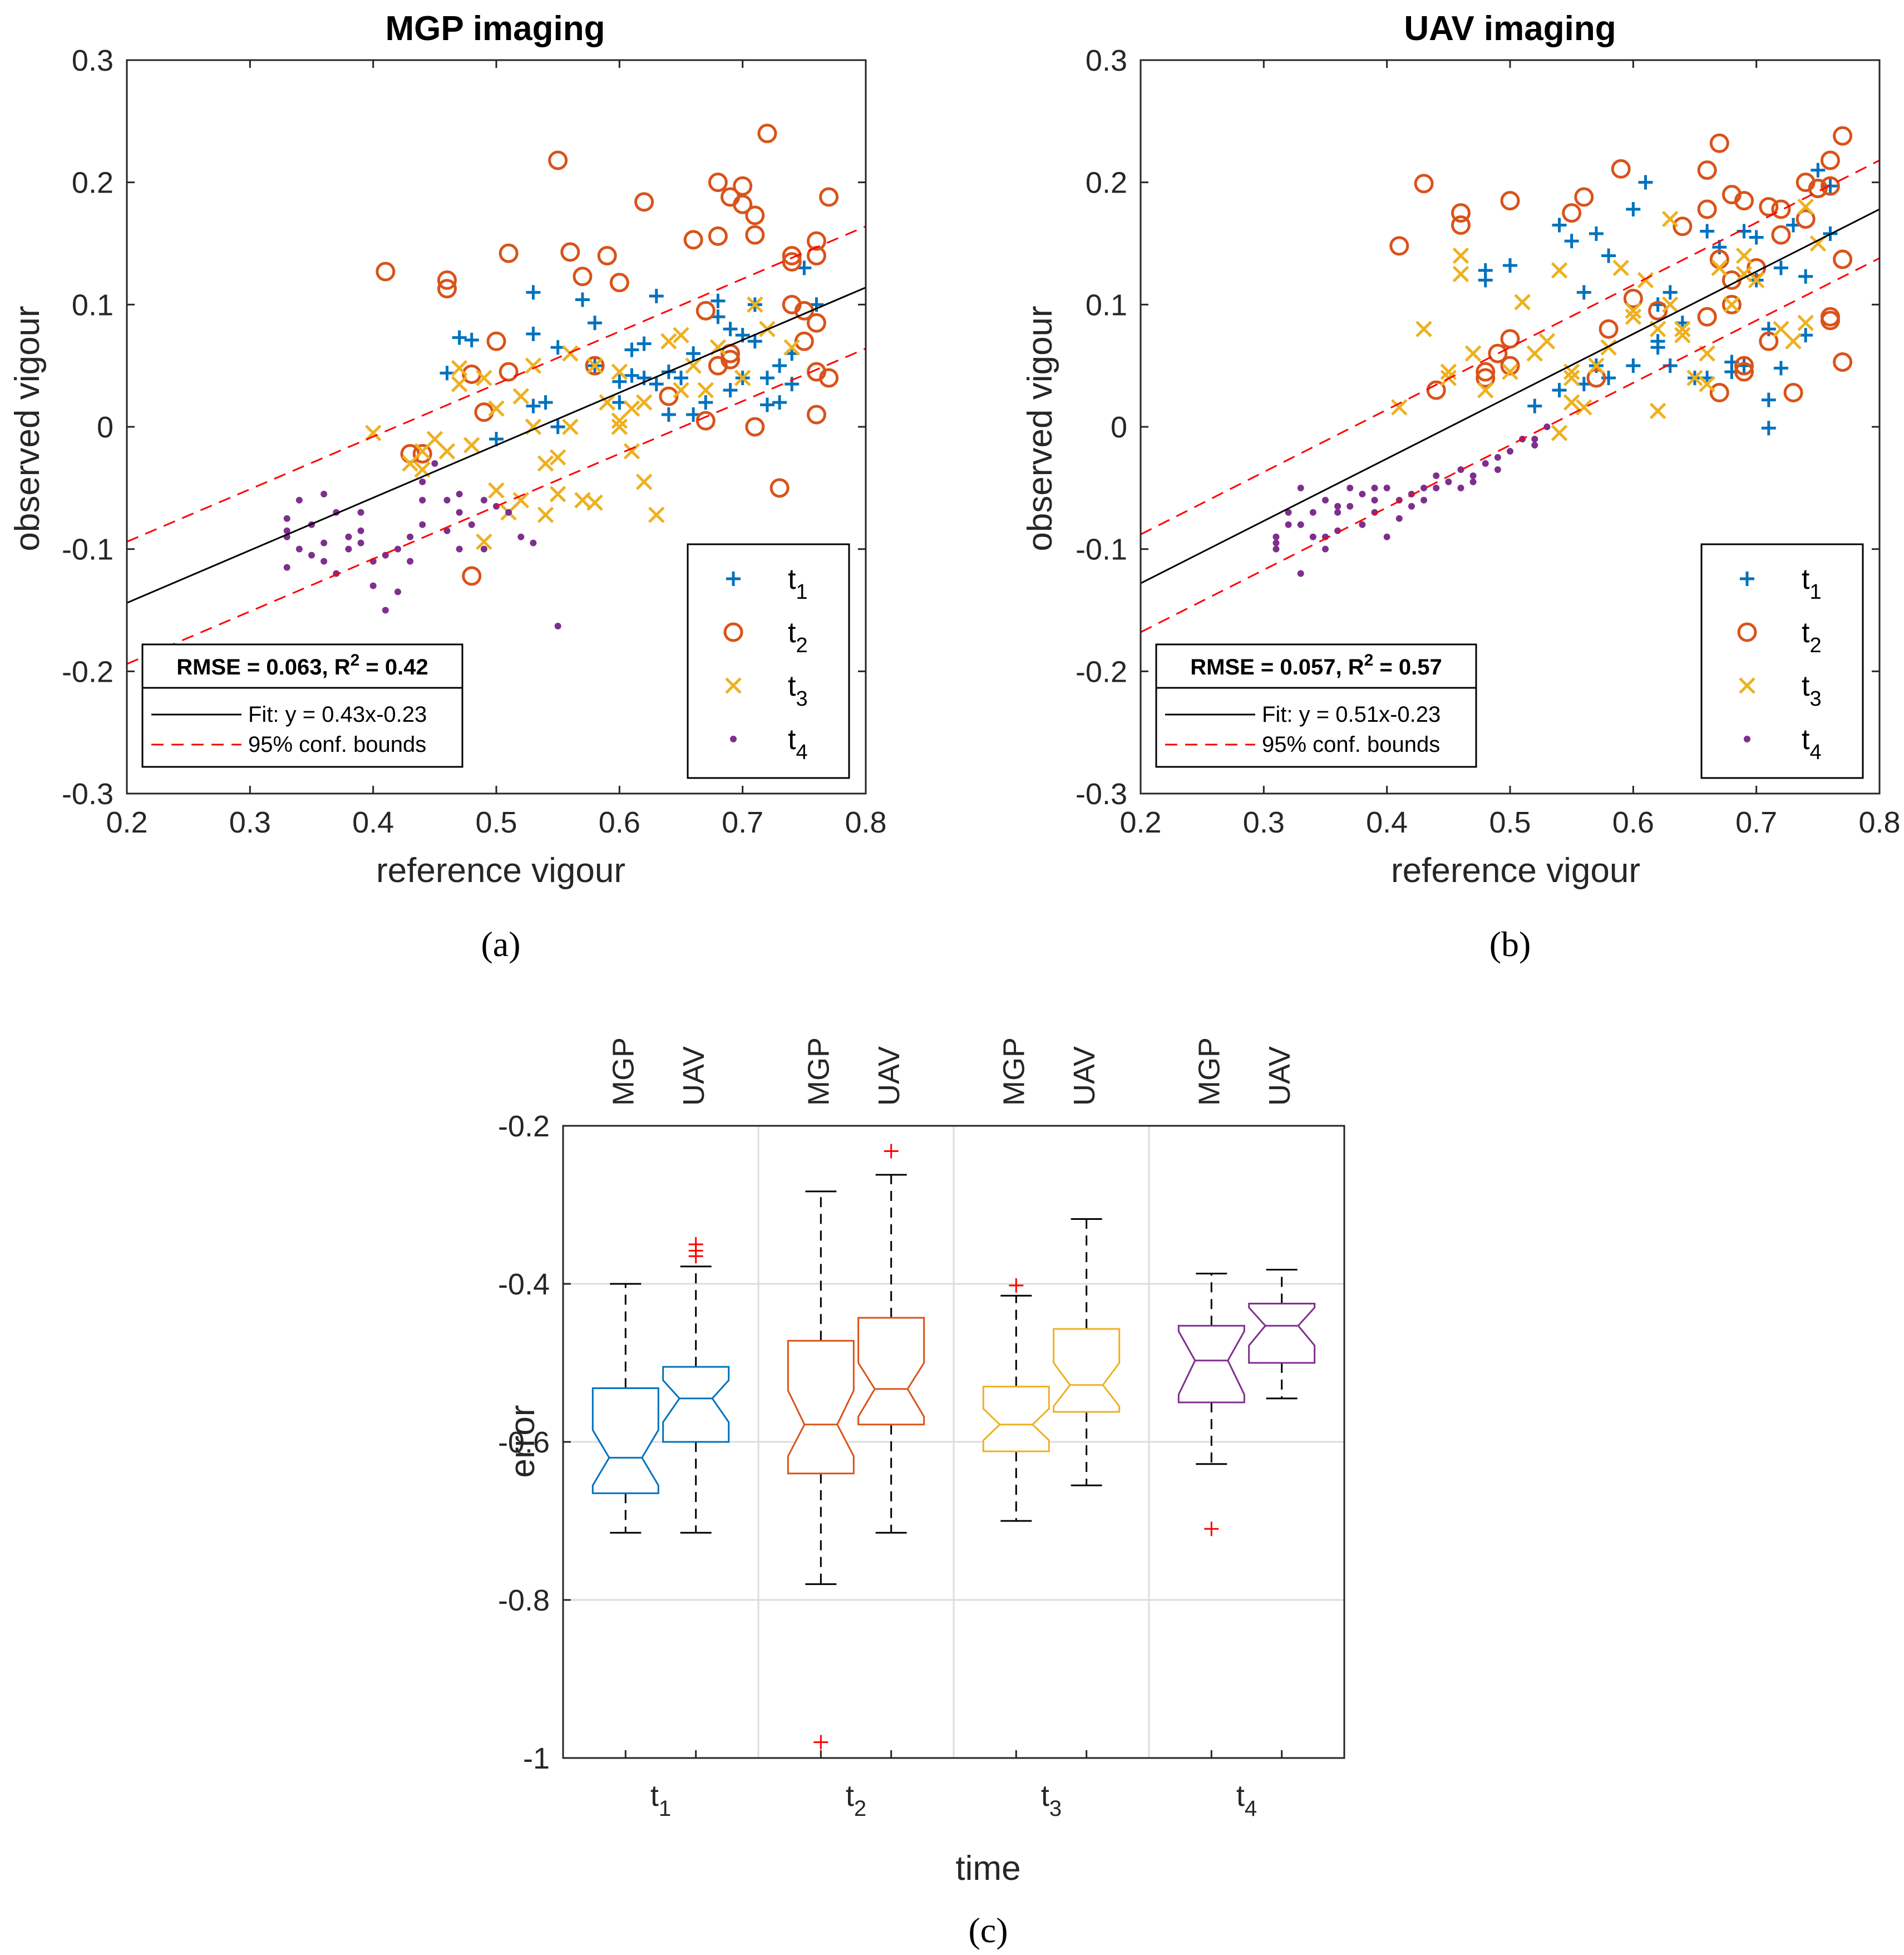 The image size is (1904, 1955). I want to click on panel-a-fit-line, so click(497, 446).